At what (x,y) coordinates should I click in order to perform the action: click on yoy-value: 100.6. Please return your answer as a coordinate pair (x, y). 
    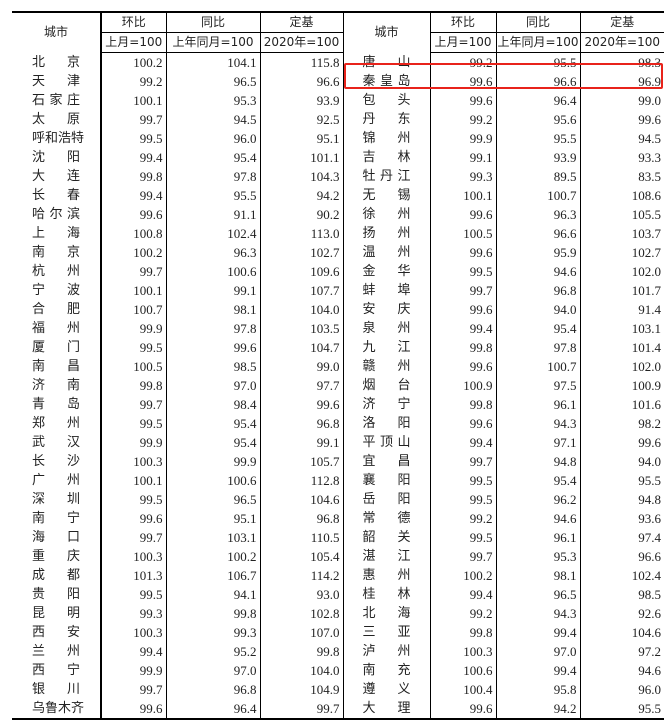
    Looking at the image, I should click on (212, 480).